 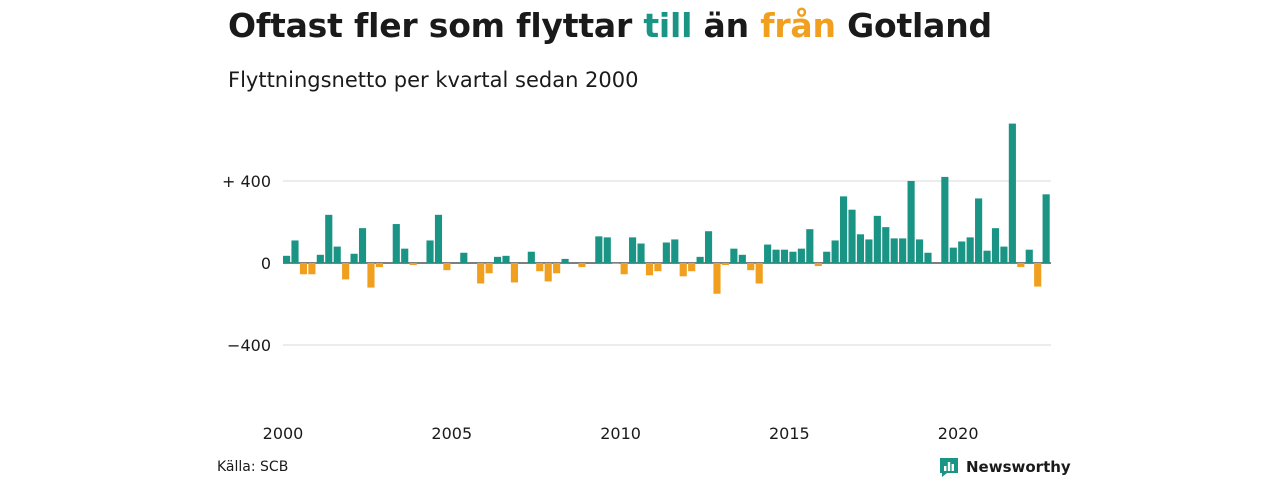 What do you see at coordinates (958, 433) in the screenshot?
I see `x-tick-label: 2020` at bounding box center [958, 433].